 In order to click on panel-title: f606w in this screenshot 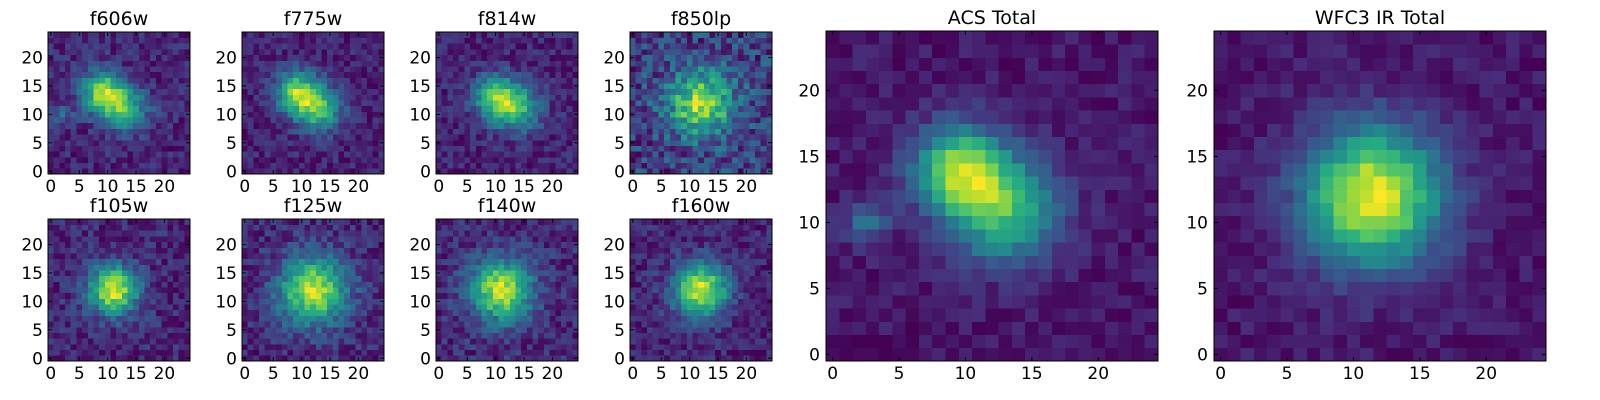, I will do `click(119, 19)`.